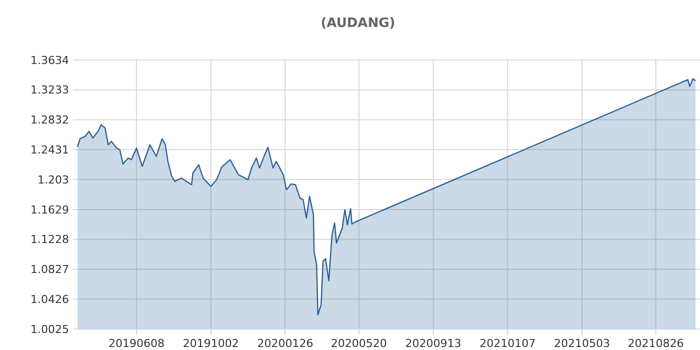  What do you see at coordinates (358, 23) in the screenshot?
I see `chart-title: (AUDANG)` at bounding box center [358, 23].